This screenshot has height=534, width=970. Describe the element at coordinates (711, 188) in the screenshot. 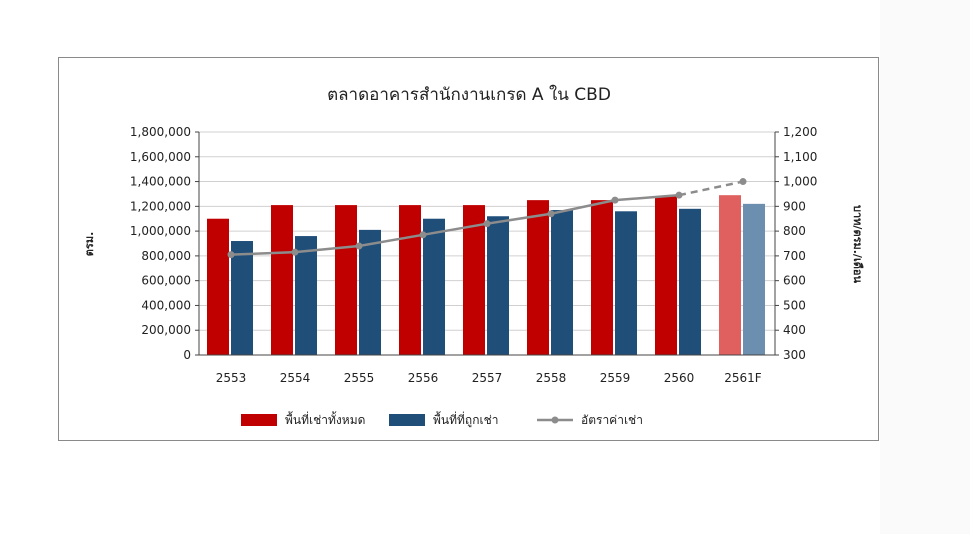

I see `rent-line-forecast` at that location.